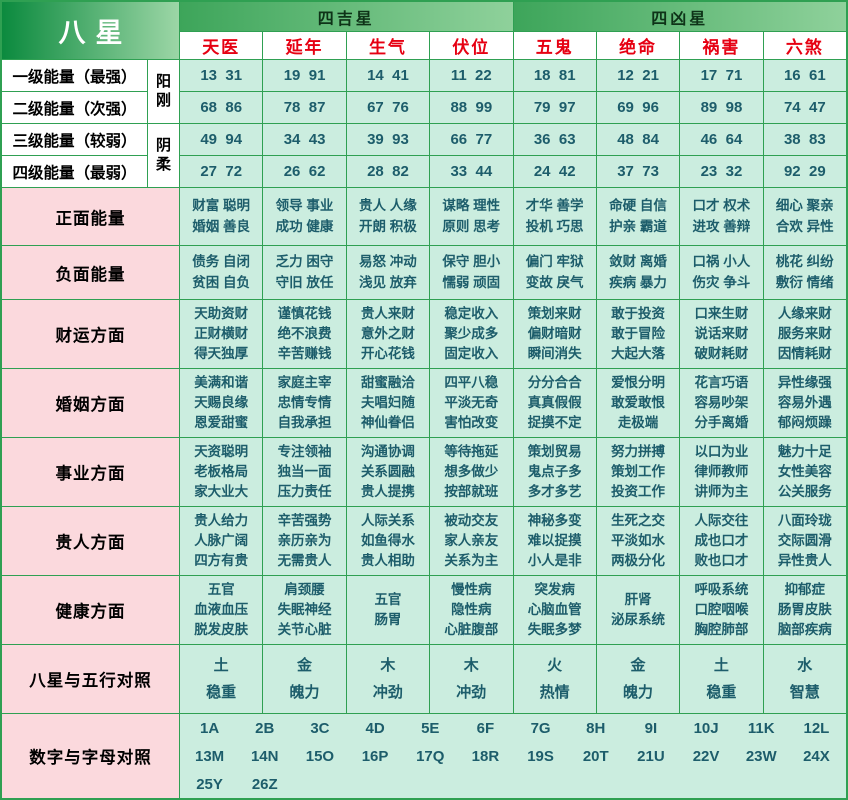 The width and height of the screenshot is (848, 800). I want to click on section-data-cell: 乏力 困守 守旧 放任, so click(304, 272).